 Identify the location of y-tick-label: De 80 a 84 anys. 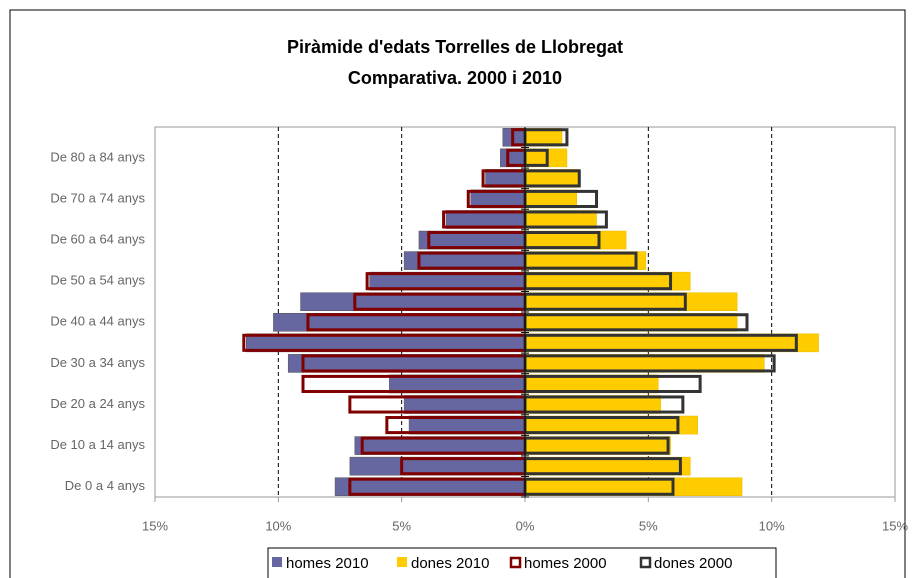
(97, 156).